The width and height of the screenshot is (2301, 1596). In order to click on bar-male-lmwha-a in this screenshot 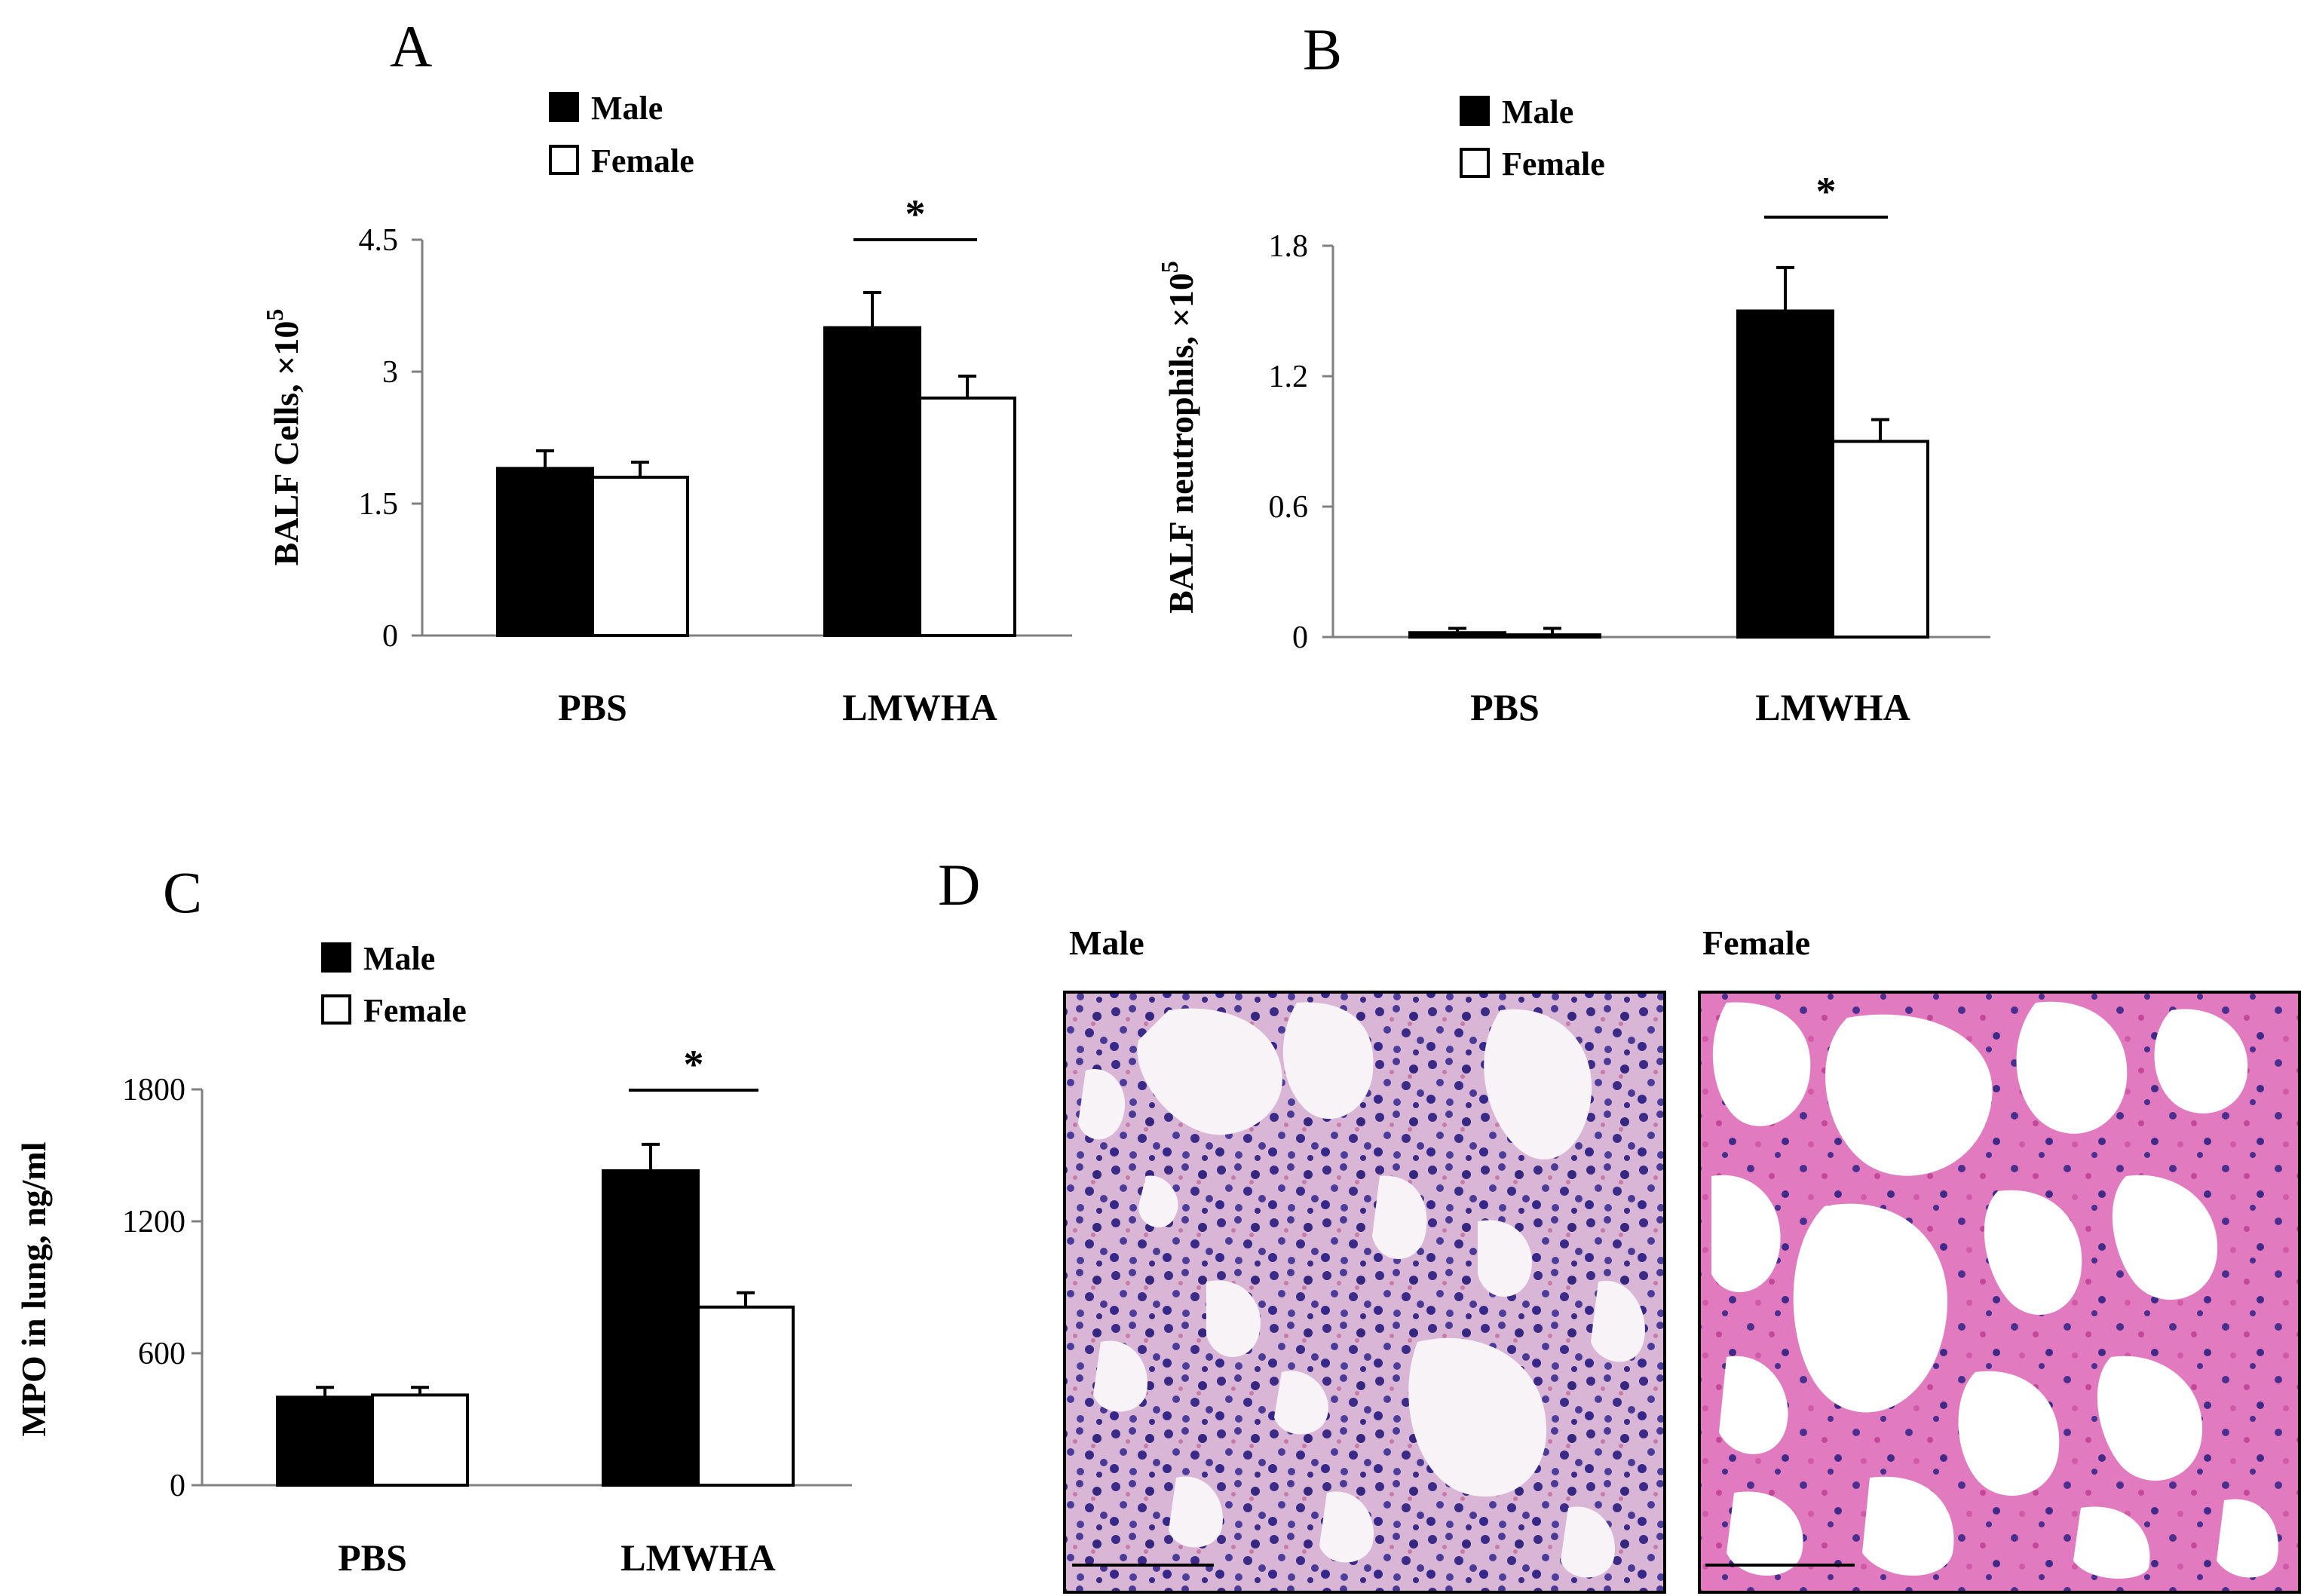, I will do `click(872, 482)`.